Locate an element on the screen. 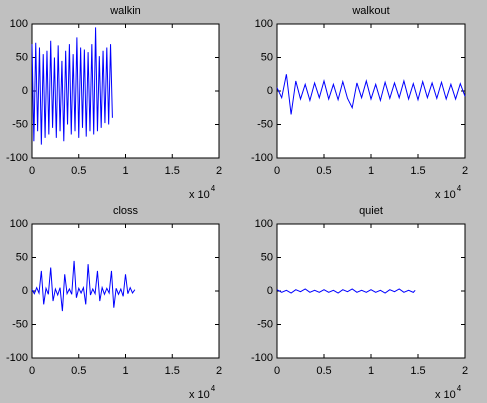 This screenshot has width=487, height=403. subplot-title: closs is located at coordinates (126, 211).